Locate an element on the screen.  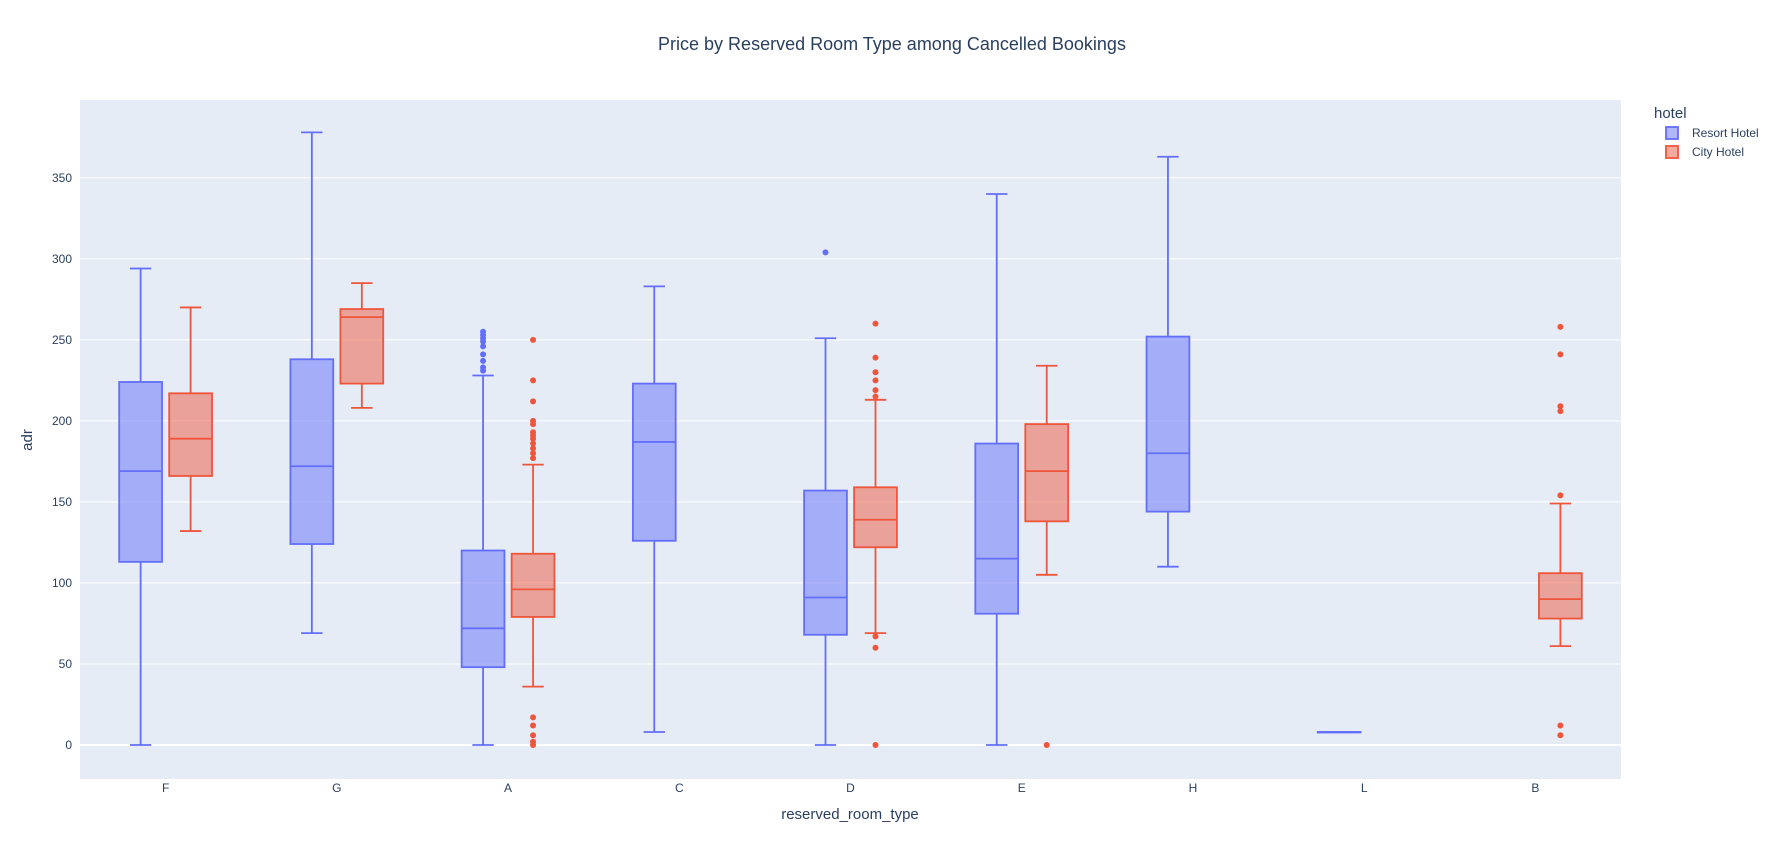
legend-label: City Hotel is located at coordinates (1718, 152).